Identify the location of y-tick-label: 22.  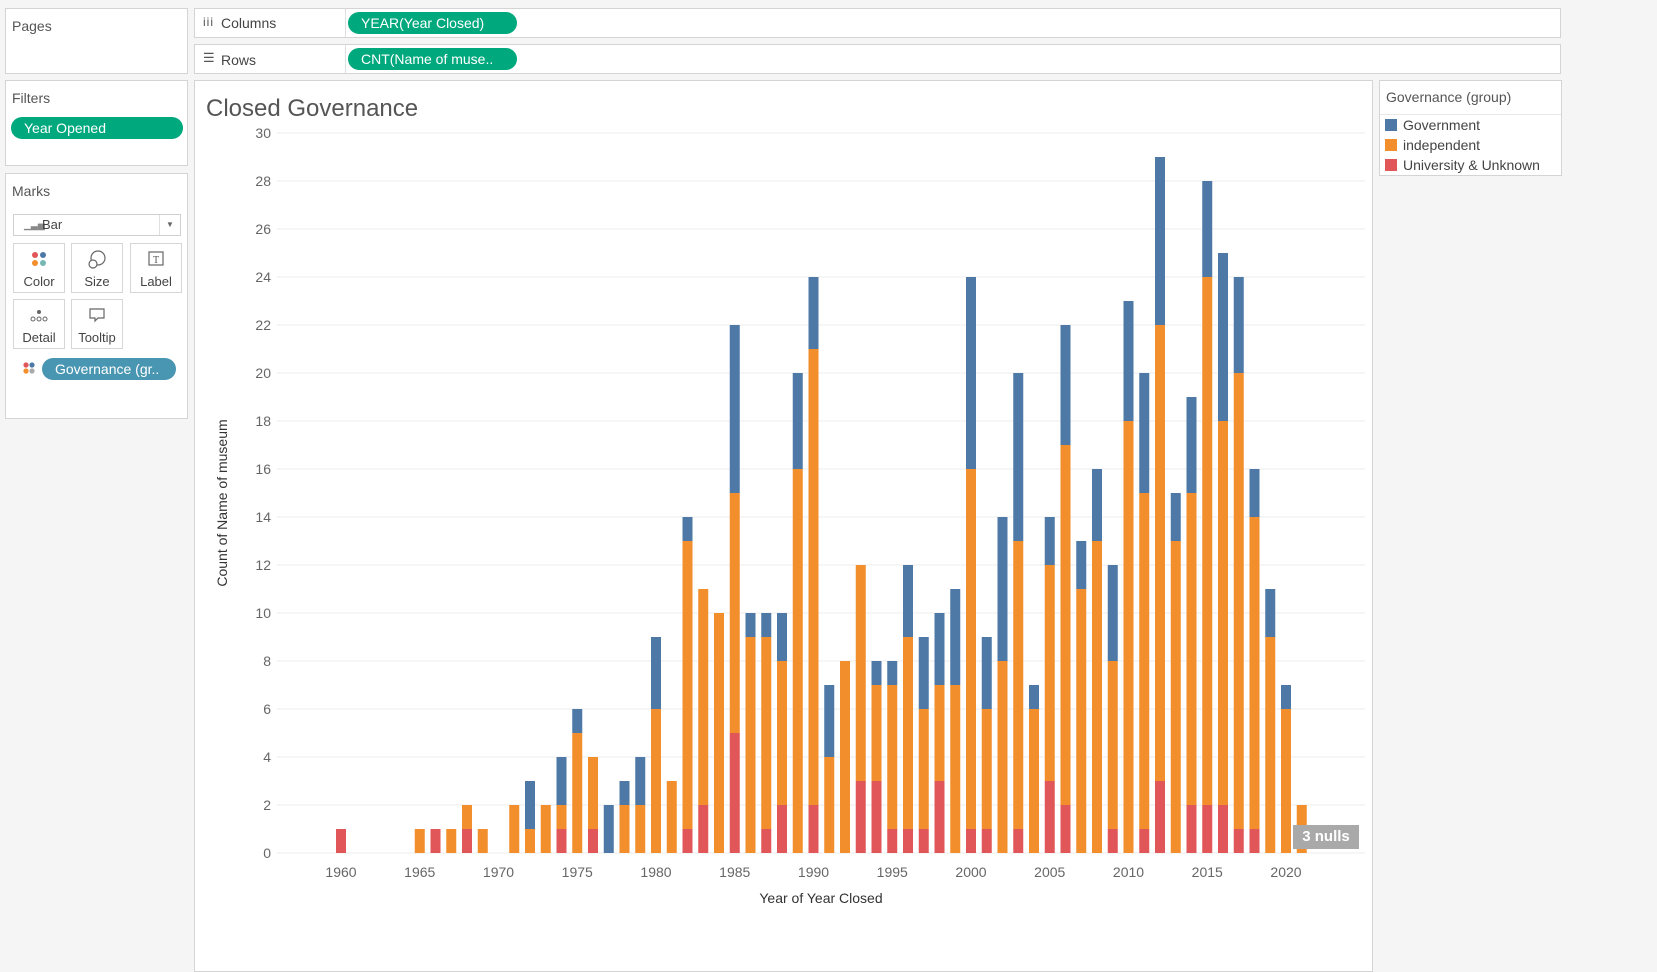
(263, 325).